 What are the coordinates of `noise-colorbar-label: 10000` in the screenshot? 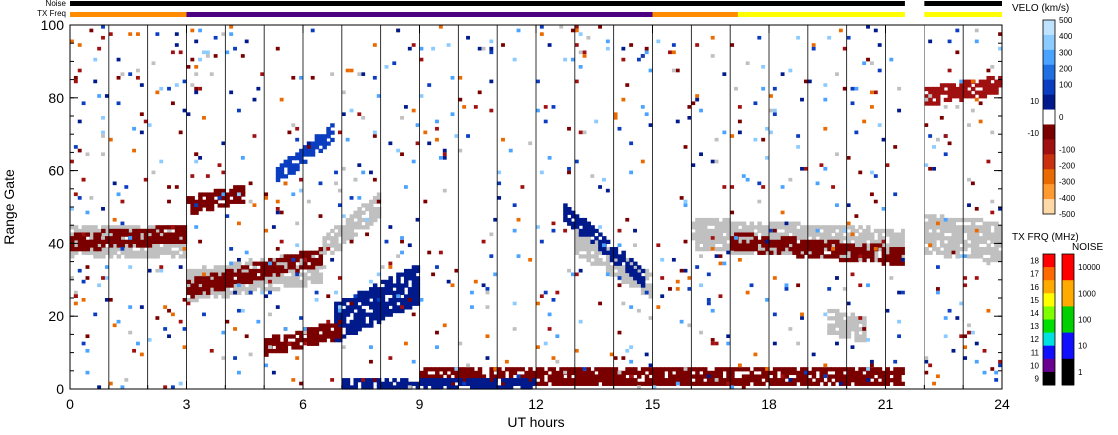 It's located at (1089, 267).